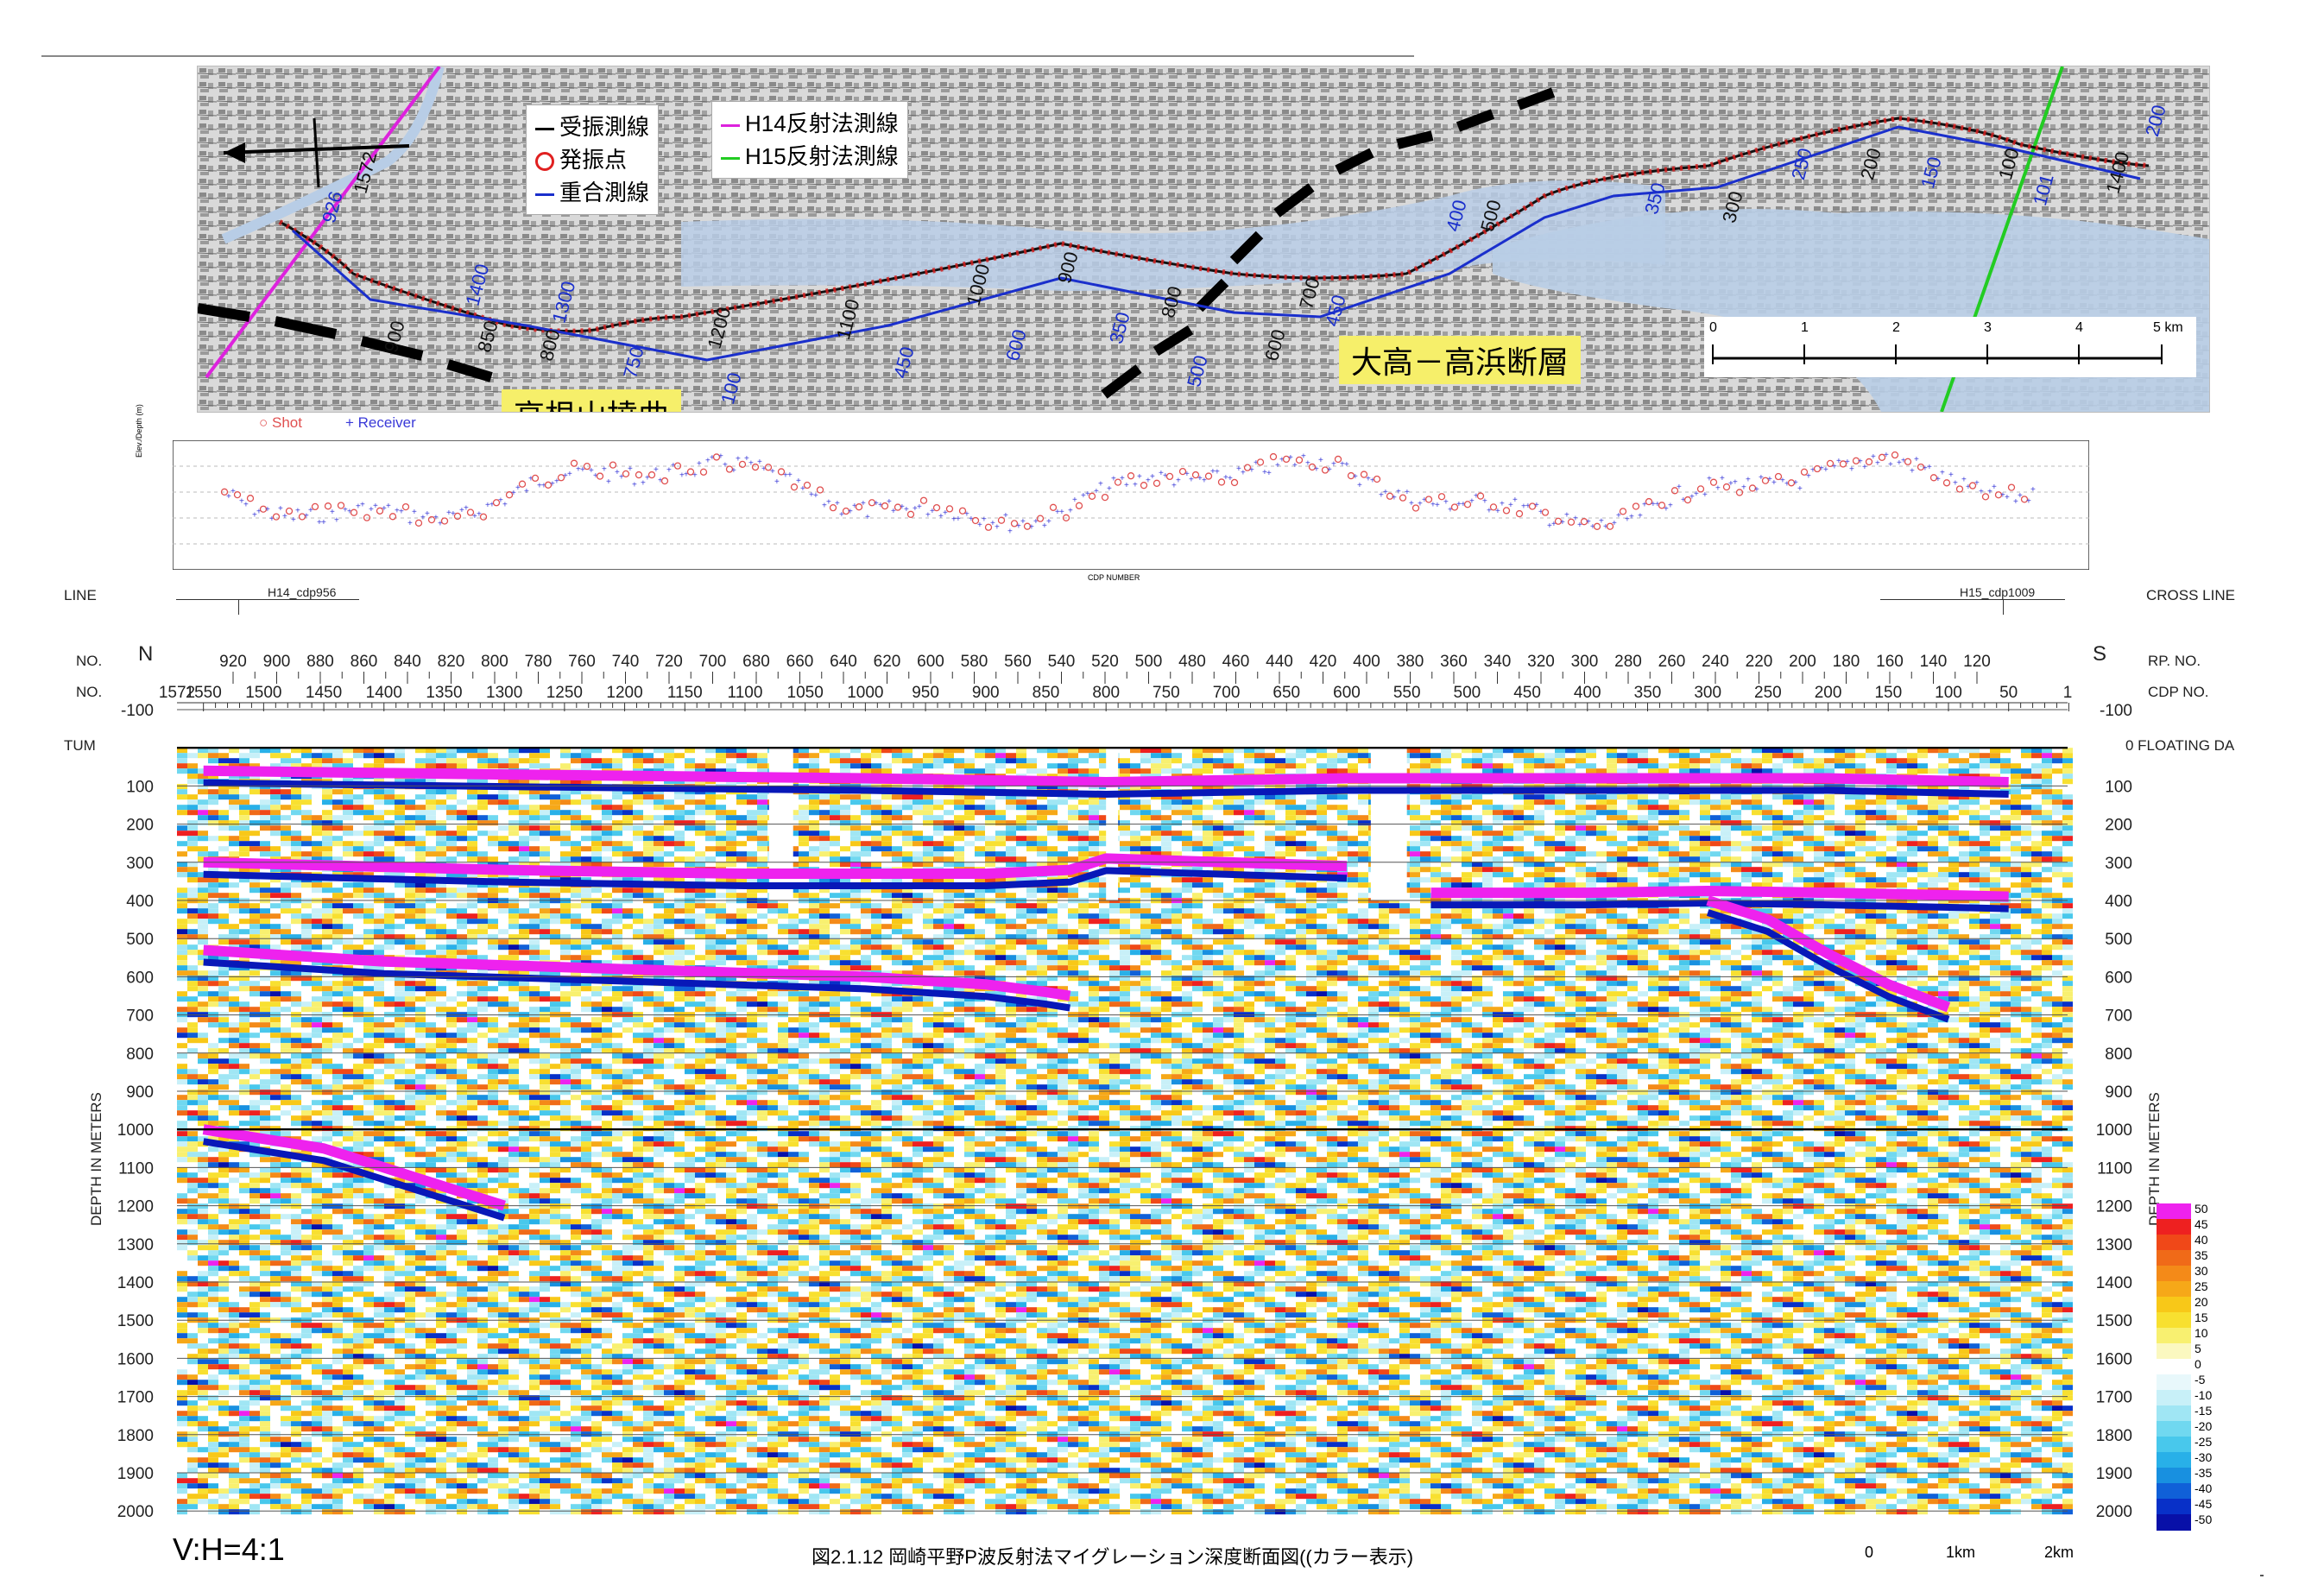 The height and width of the screenshot is (1579, 2324). Describe the element at coordinates (1628, 662) in the screenshot. I see `rp-tick-label: 280` at that location.